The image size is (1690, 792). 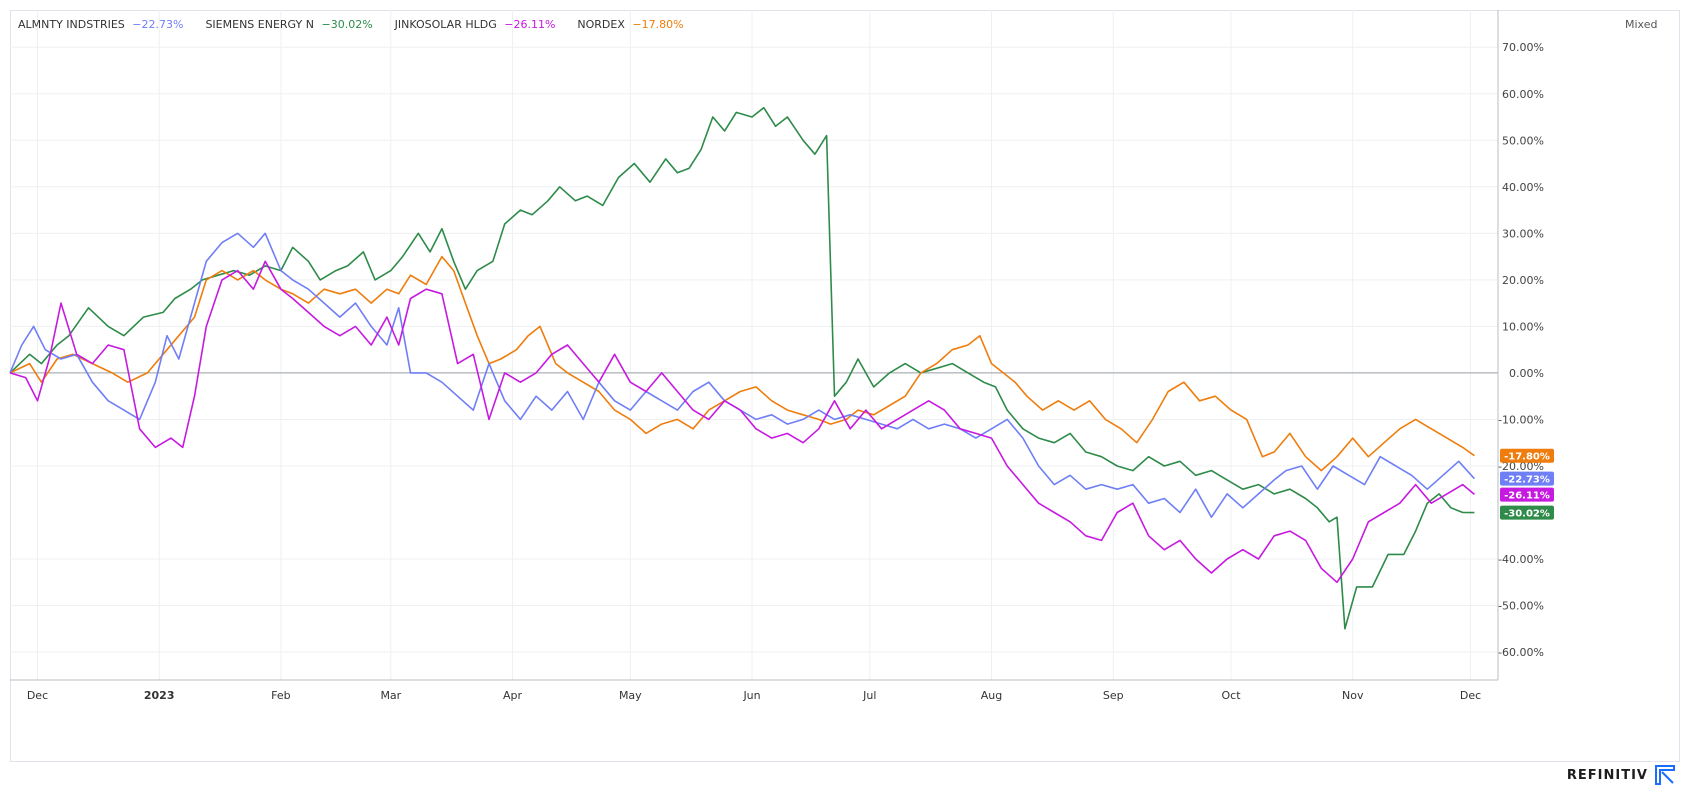 What do you see at coordinates (991, 695) in the screenshot?
I see `x-tick-label: Aug` at bounding box center [991, 695].